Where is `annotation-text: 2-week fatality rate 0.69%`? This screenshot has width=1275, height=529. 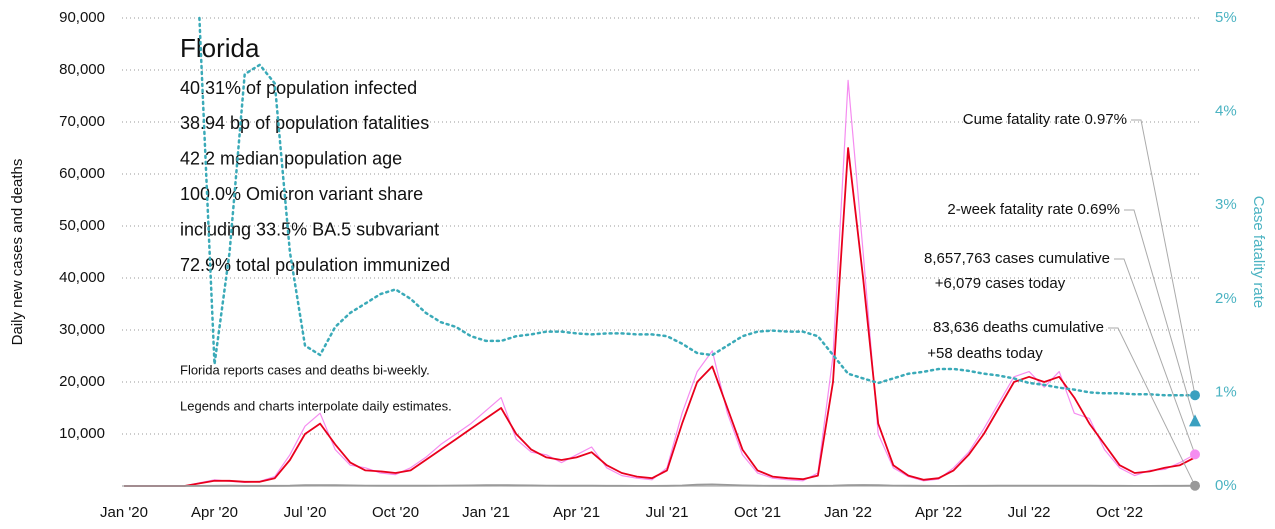 annotation-text: 2-week fatality rate 0.69% is located at coordinates (1033, 209).